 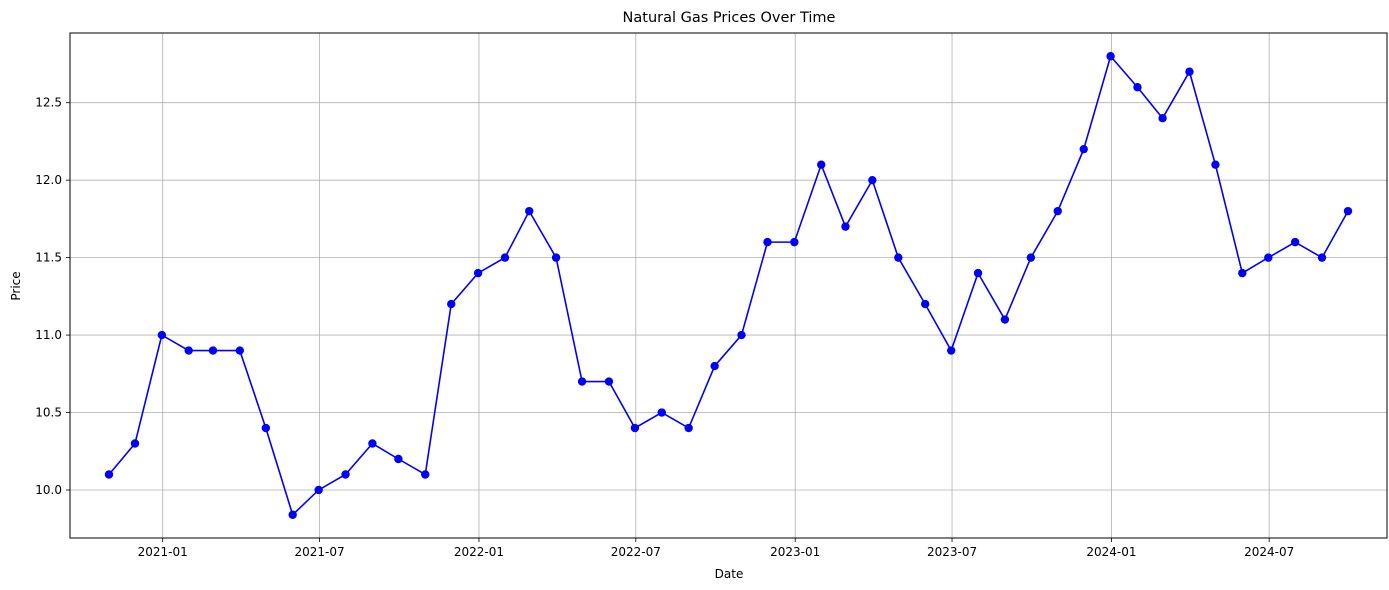 What do you see at coordinates (636, 552) in the screenshot?
I see `x-tick-label: 2022-07` at bounding box center [636, 552].